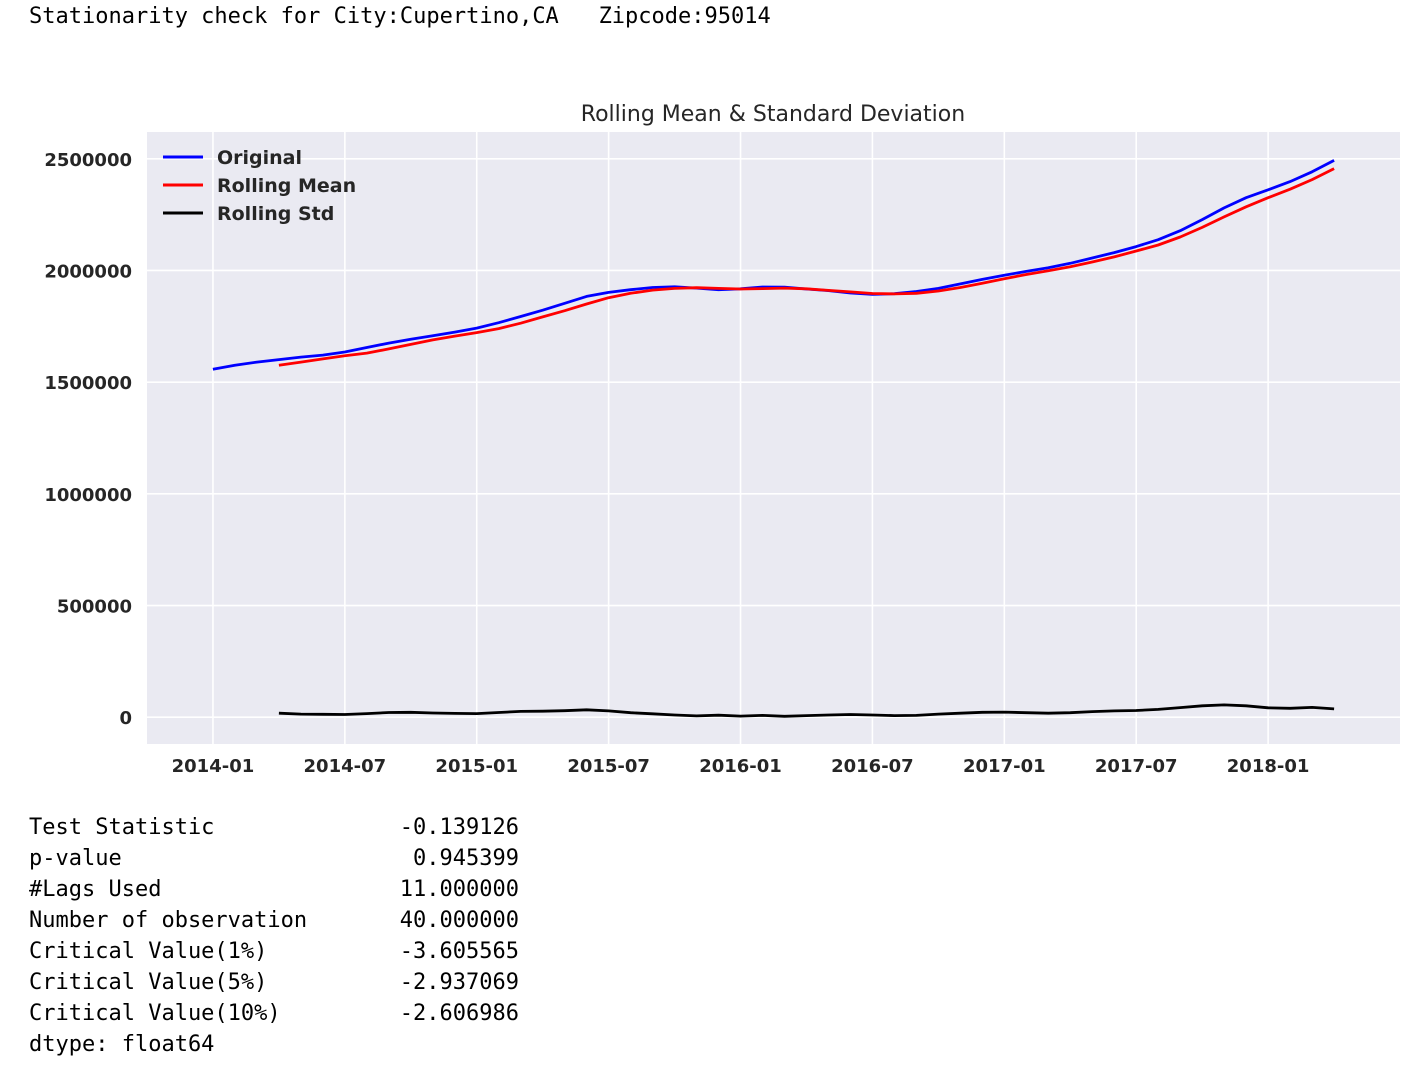 The image size is (1424, 1077). I want to click on result-label: p-value, so click(75, 858).